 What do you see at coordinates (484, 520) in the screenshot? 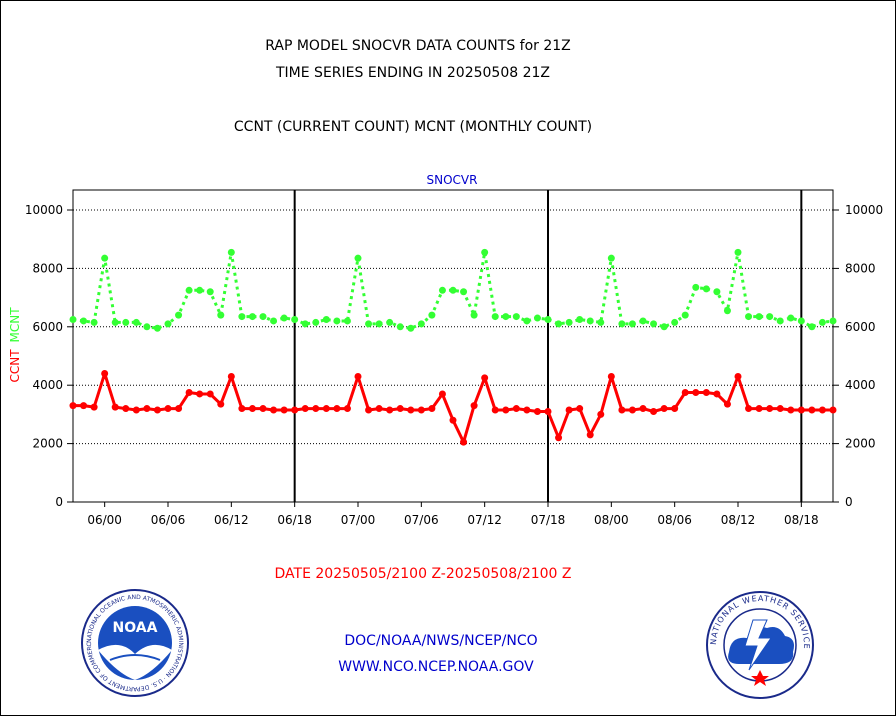
I see `x-tick-label: 07/12` at bounding box center [484, 520].